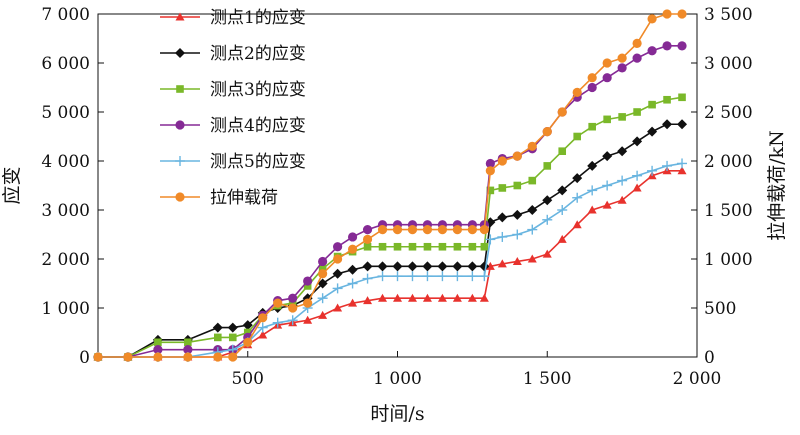 Image resolution: width=800 pixels, height=435 pixels. I want to click on y2-tick-label: 0, so click(709, 358).